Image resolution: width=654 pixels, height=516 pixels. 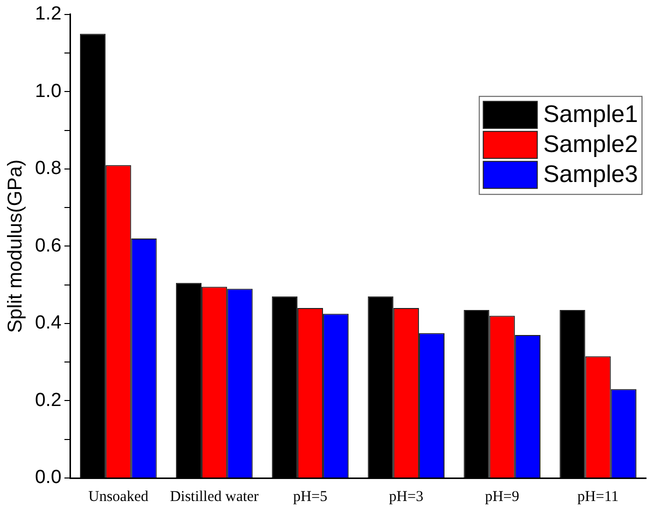 What do you see at coordinates (48, 245) in the screenshot?
I see `y-tick-label: 0.6` at bounding box center [48, 245].